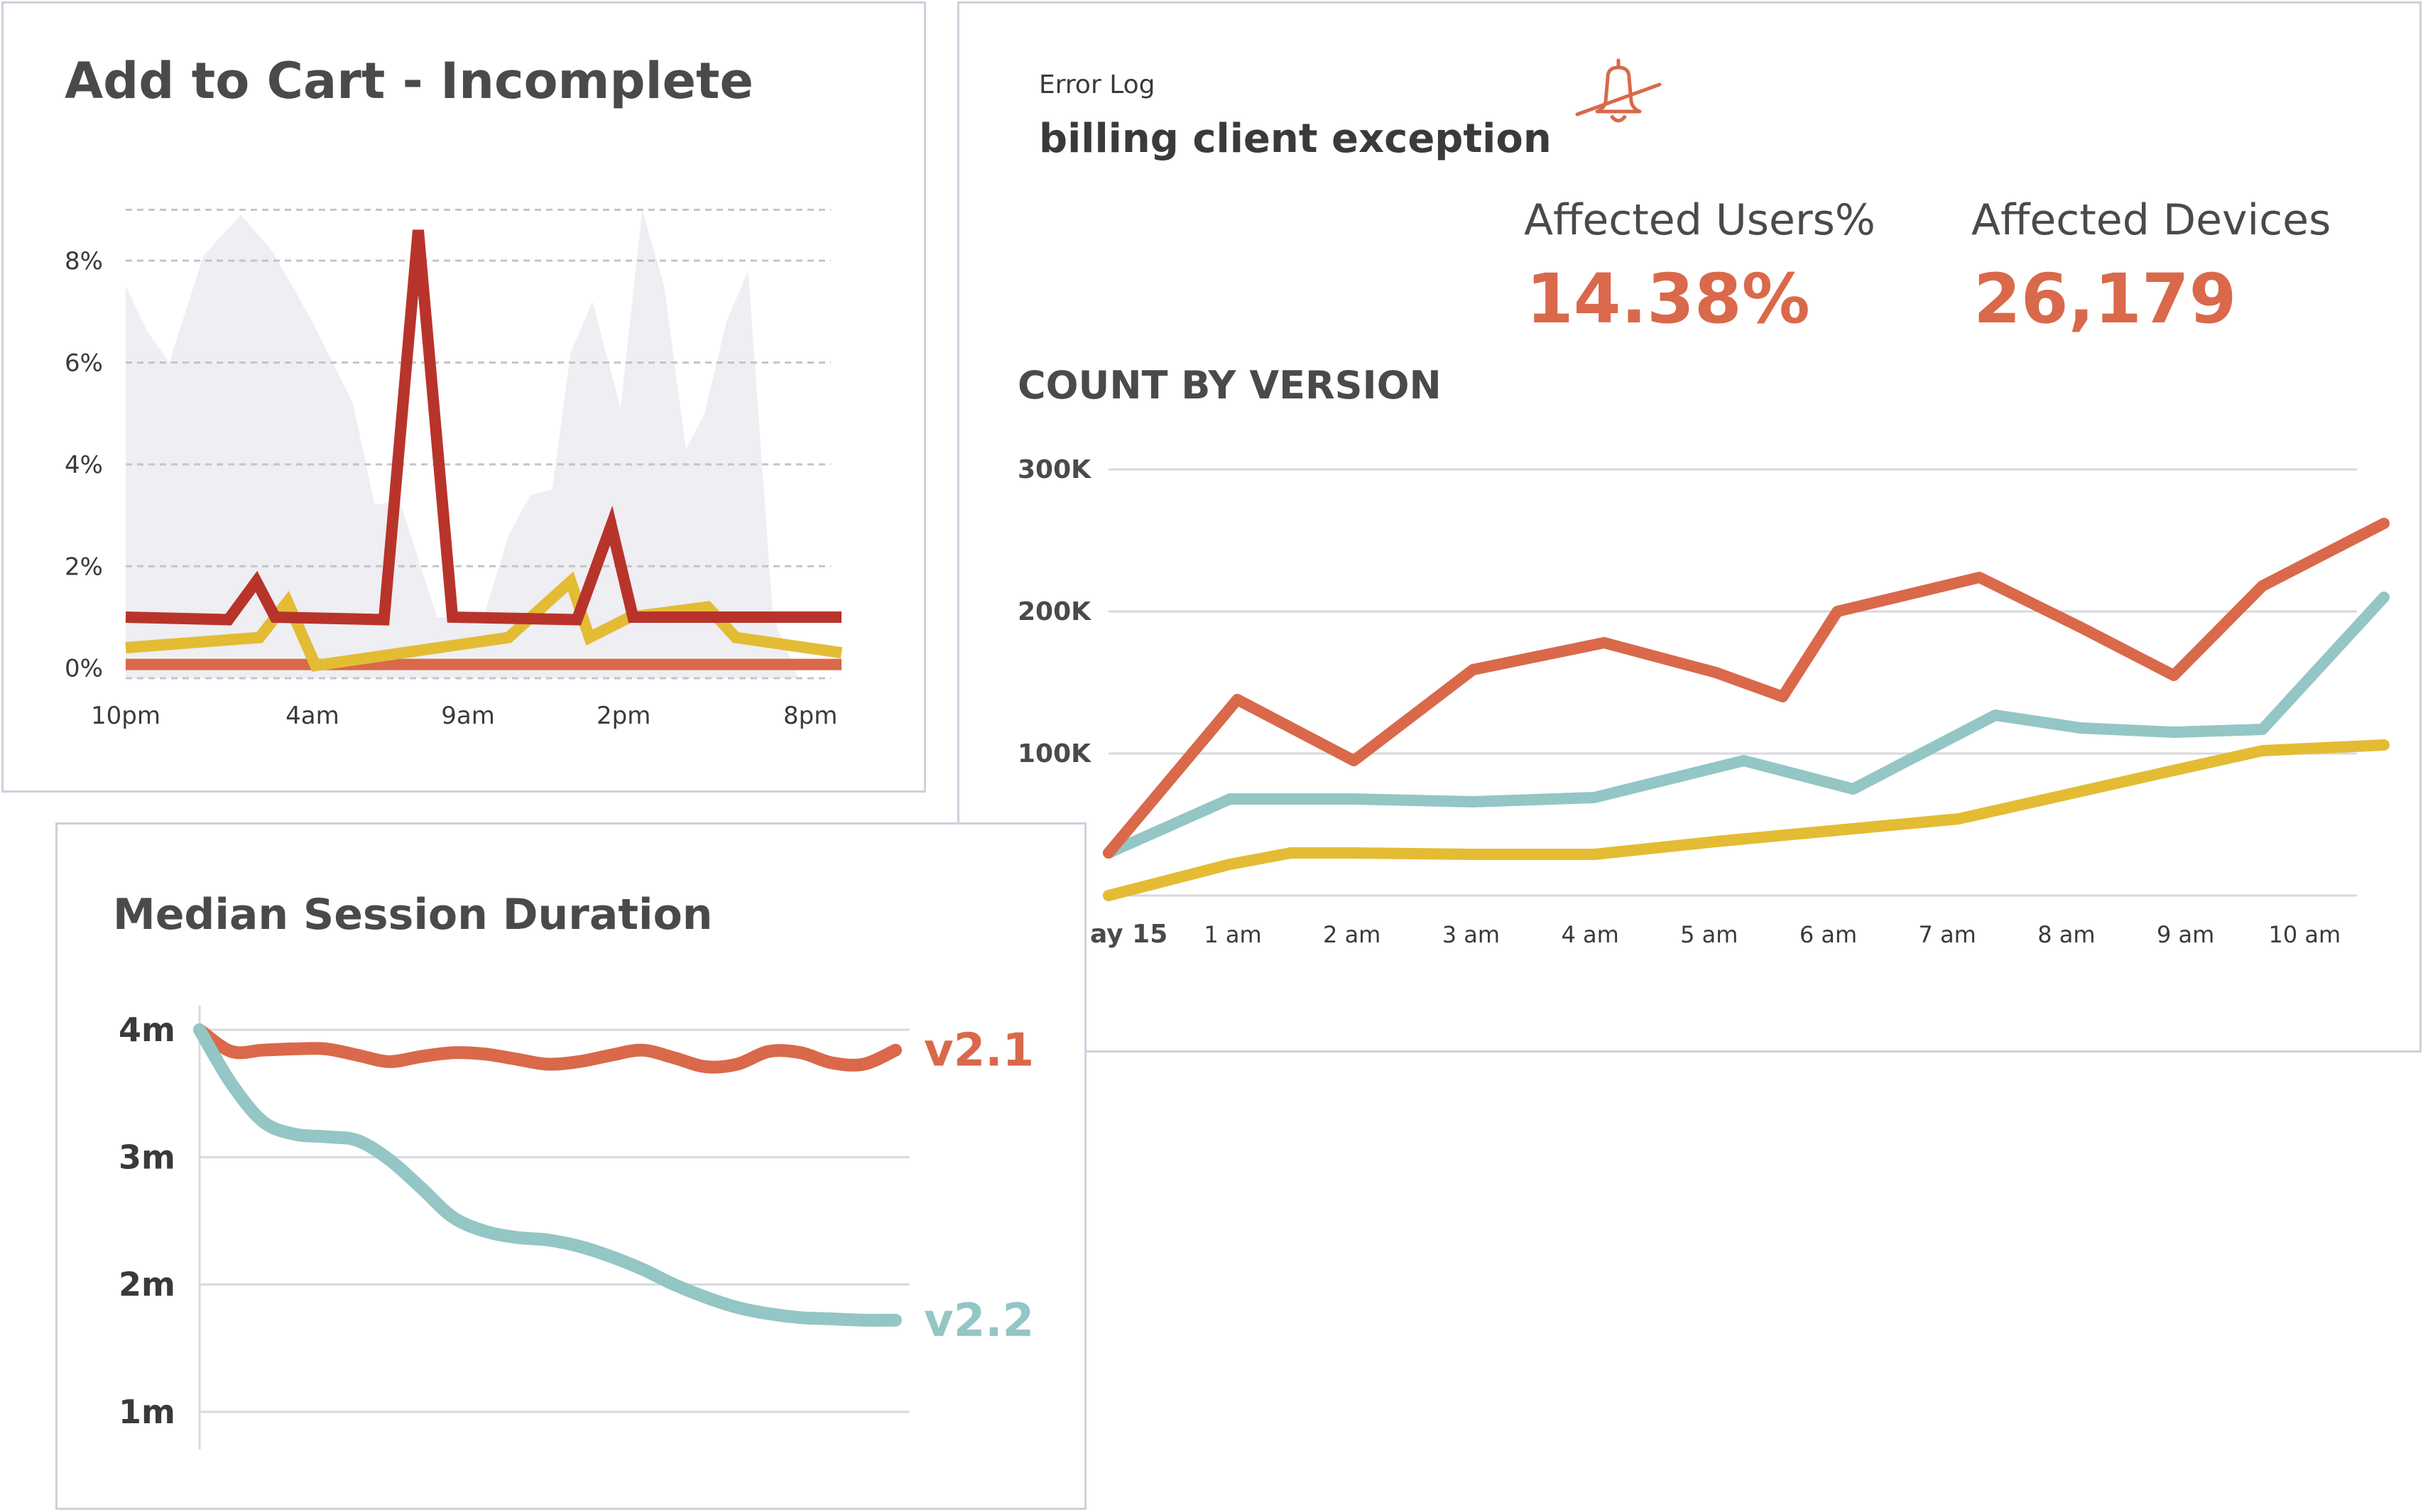 This screenshot has height=1512, width=2423. Describe the element at coordinates (1054, 754) in the screenshot. I see `y-tick-label: 100K` at that location.